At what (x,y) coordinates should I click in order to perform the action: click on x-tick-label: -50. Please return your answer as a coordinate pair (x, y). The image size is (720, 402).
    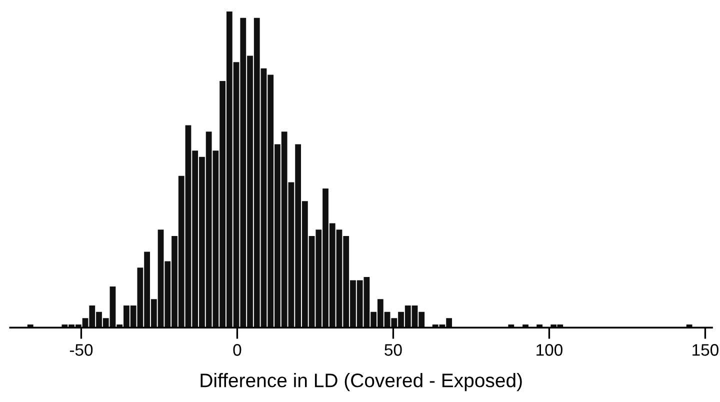
    Looking at the image, I should click on (81, 350).